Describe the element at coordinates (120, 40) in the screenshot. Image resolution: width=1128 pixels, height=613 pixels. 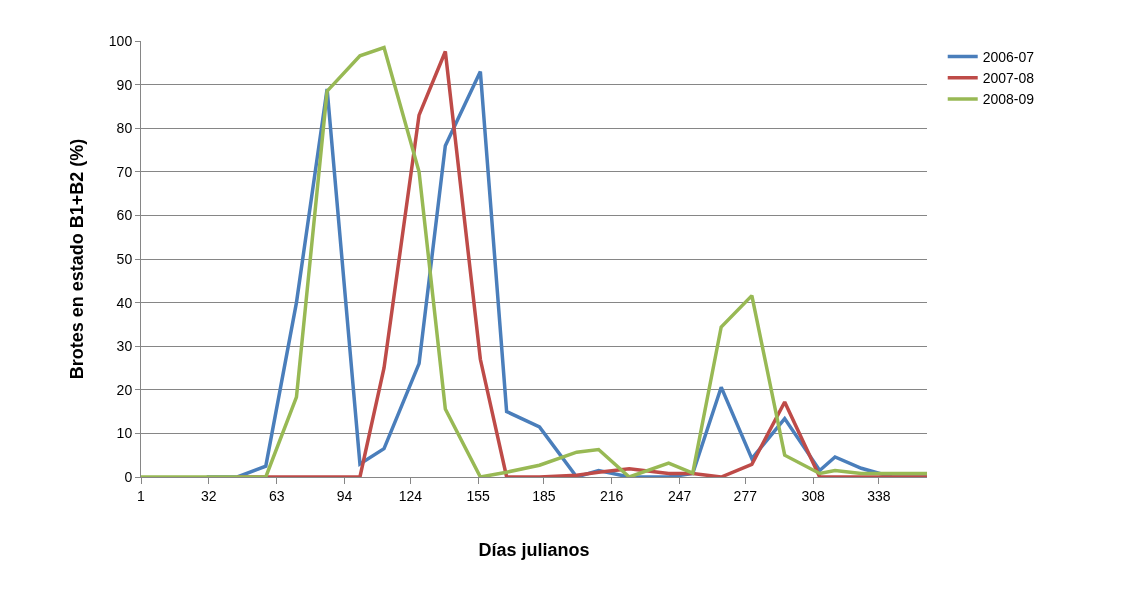
I see `y-tick-label: 100` at that location.